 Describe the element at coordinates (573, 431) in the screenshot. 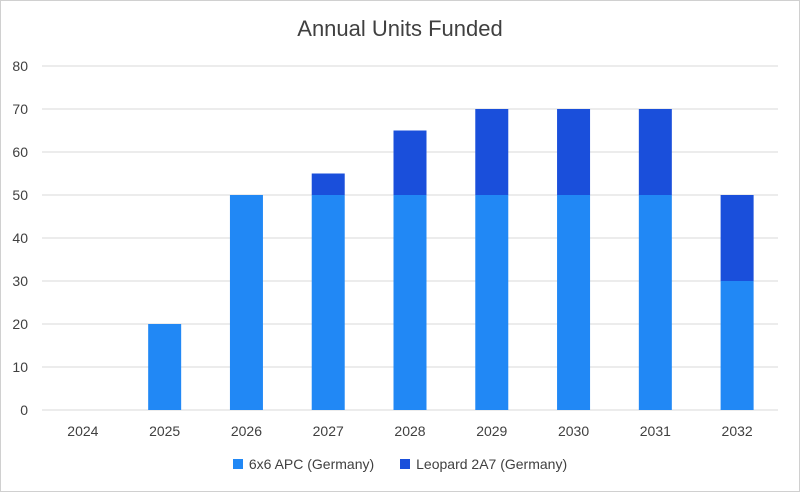

I see `x-tick-label: 2030` at that location.